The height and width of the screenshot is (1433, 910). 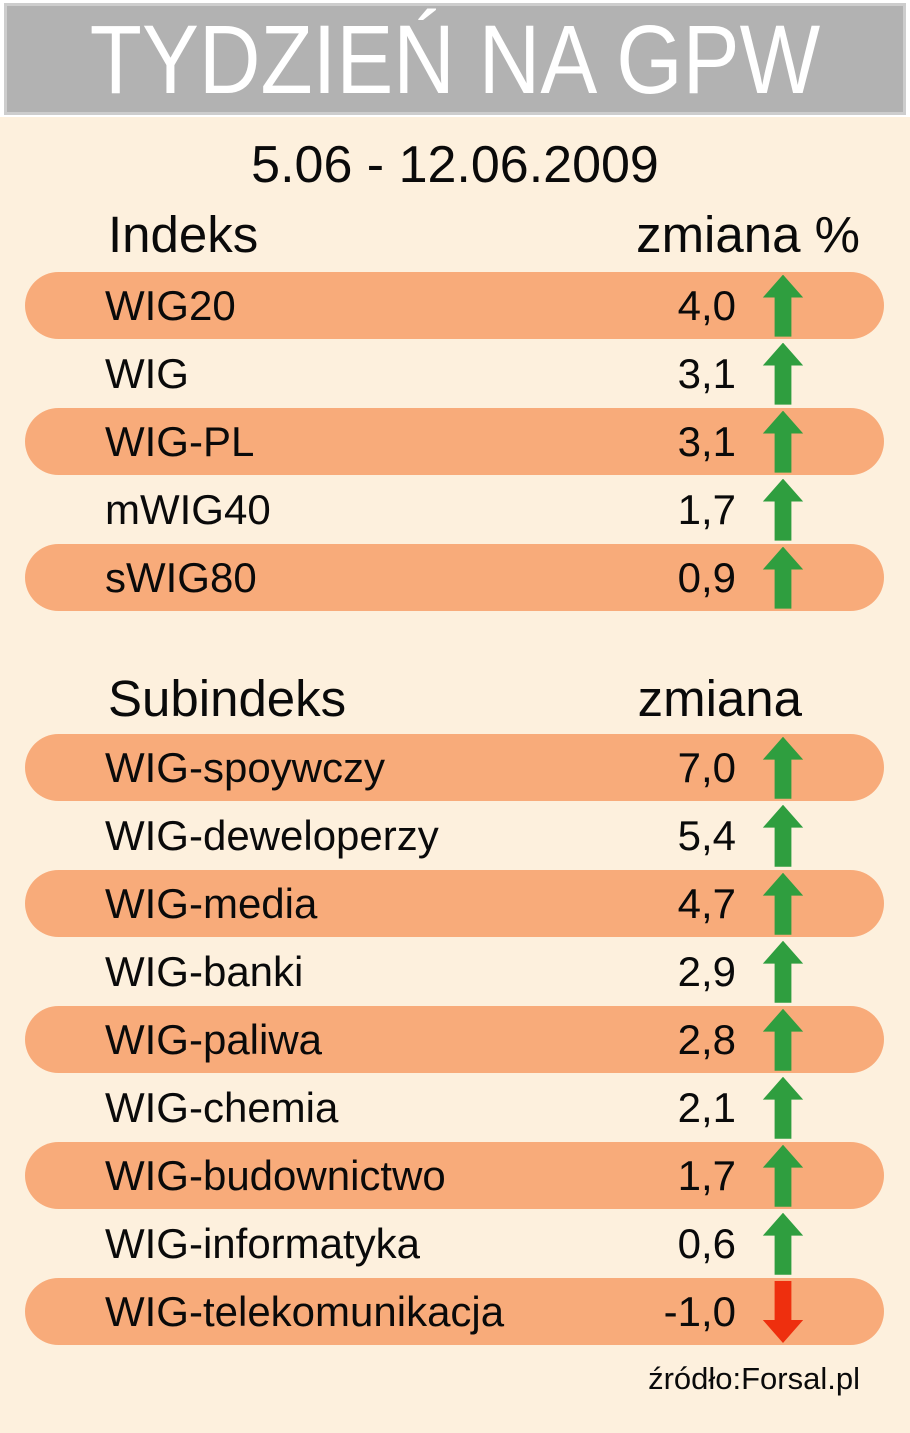 What do you see at coordinates (454, 509) in the screenshot?
I see `table-row: mWIG40 1,7` at bounding box center [454, 509].